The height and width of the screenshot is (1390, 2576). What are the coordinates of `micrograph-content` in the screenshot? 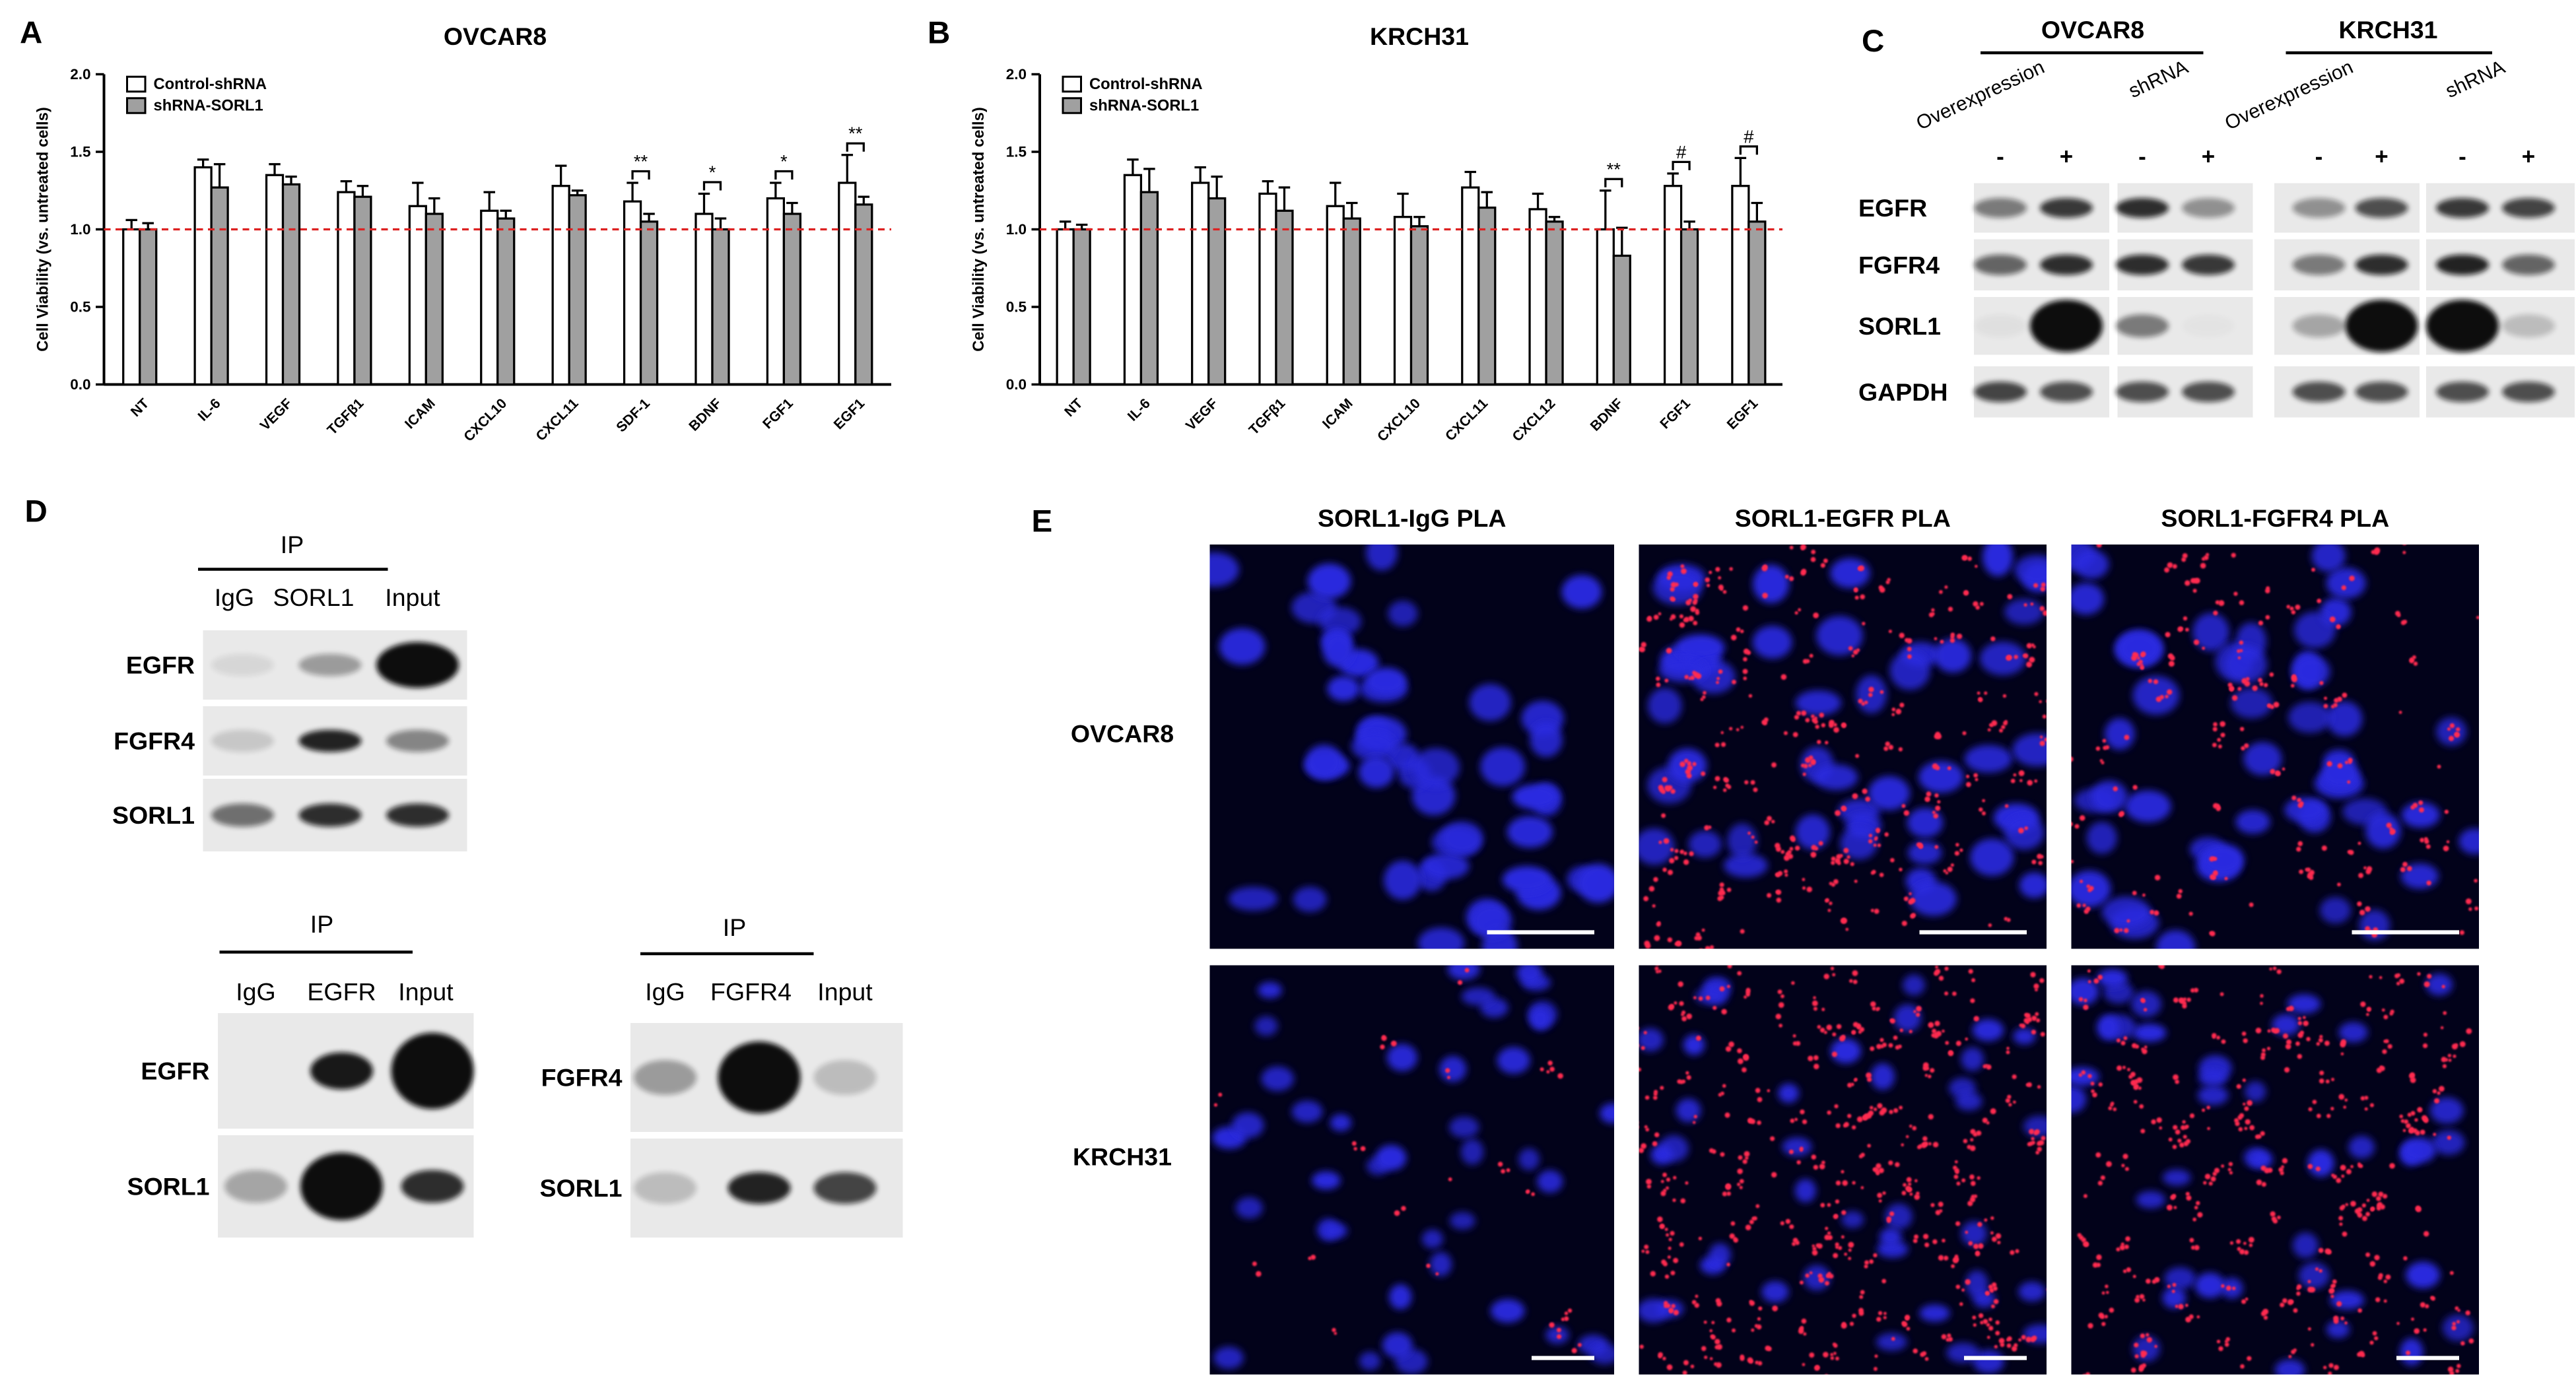 It's located at (1843, 1167).